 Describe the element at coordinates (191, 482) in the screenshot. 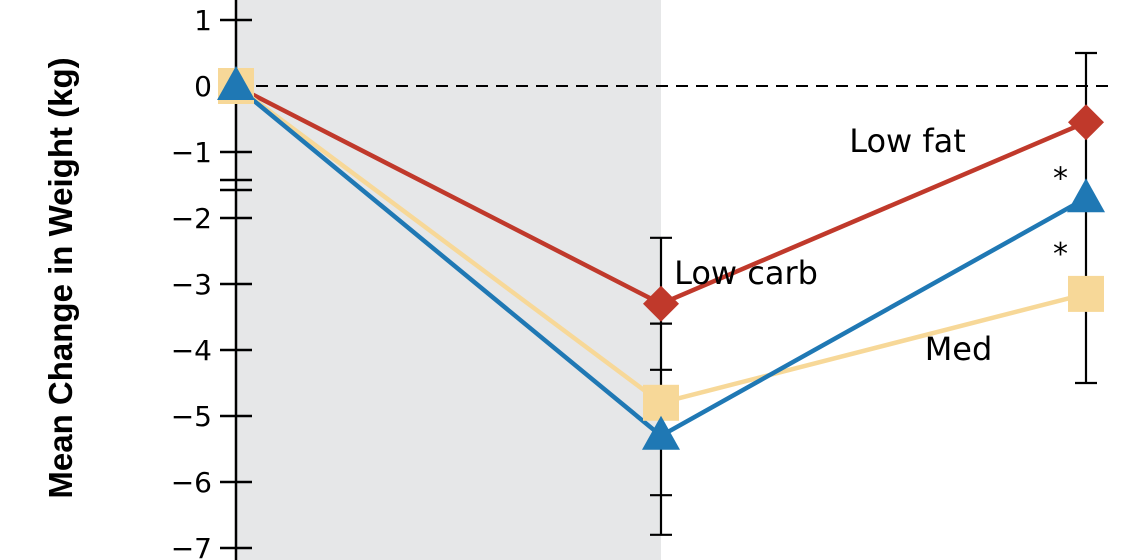

I see `y-tick-label: −6` at that location.